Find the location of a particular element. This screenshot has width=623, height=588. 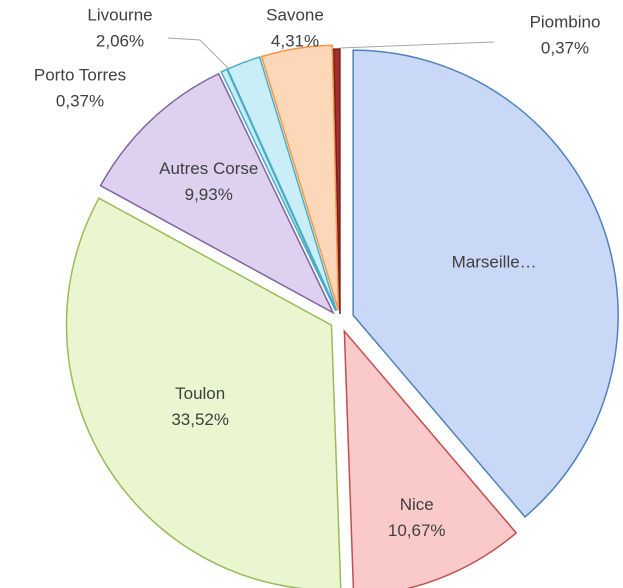

slice-label: Savone is located at coordinates (295, 14).